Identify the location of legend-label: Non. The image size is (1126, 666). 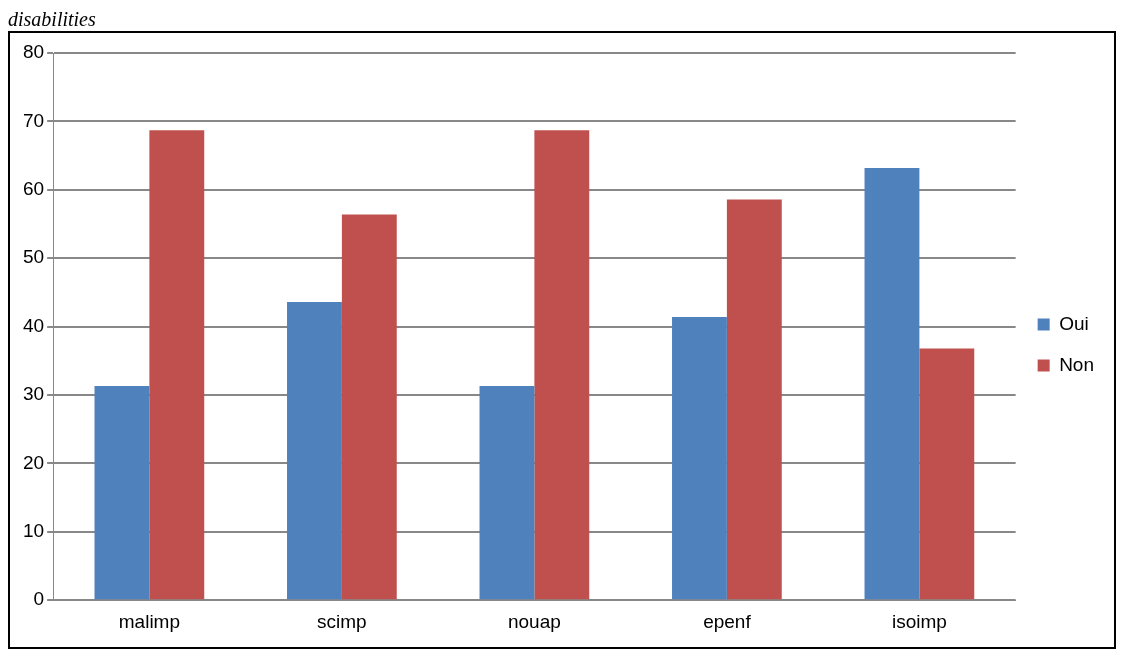
(1076, 364).